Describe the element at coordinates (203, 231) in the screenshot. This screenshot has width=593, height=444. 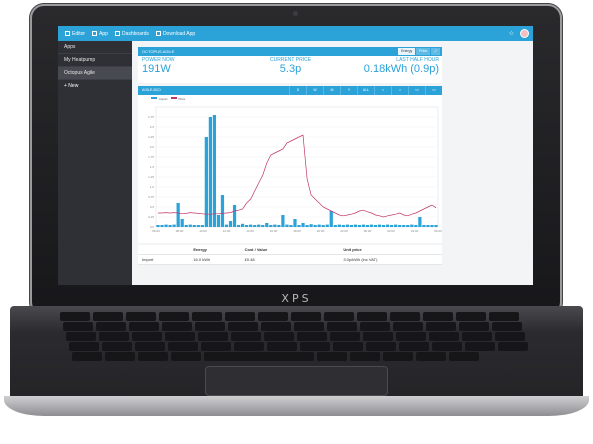
I see `x-tick-label: 10:00` at that location.